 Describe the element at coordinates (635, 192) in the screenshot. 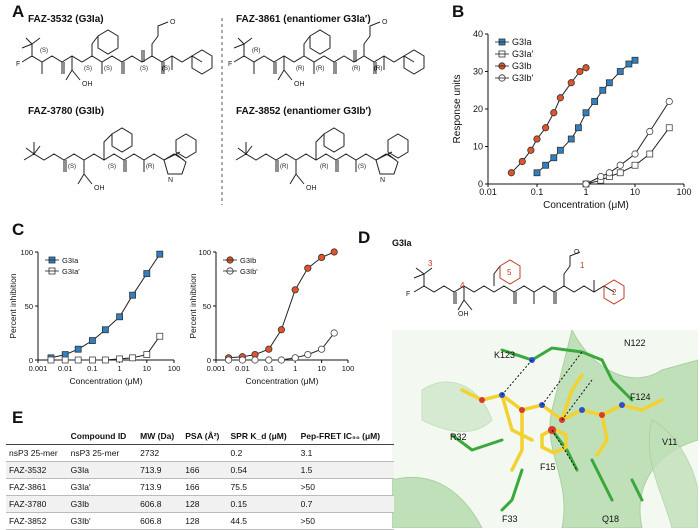

I see `x-tick-label: 10` at that location.